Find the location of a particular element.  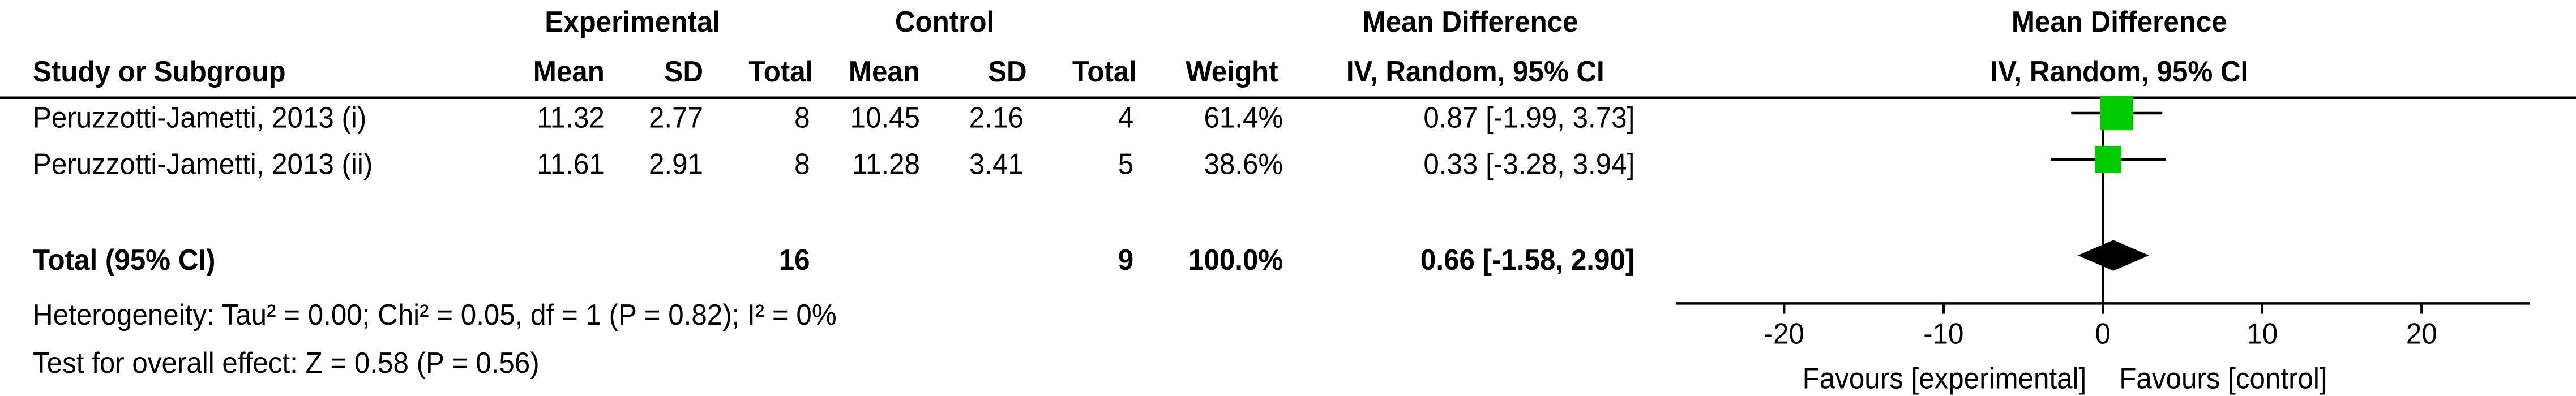

cell: 3.41 is located at coordinates (996, 164).